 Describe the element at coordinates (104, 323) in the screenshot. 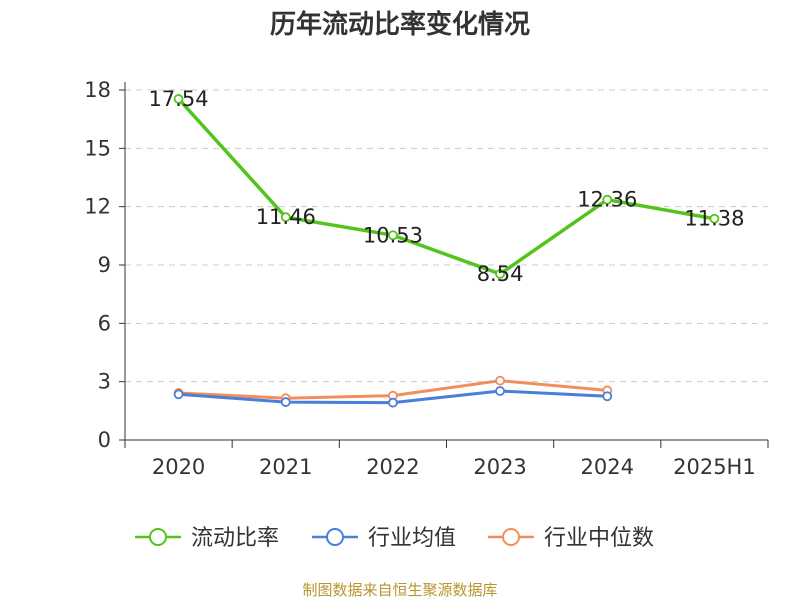

I see `y-tick-label: 6` at that location.